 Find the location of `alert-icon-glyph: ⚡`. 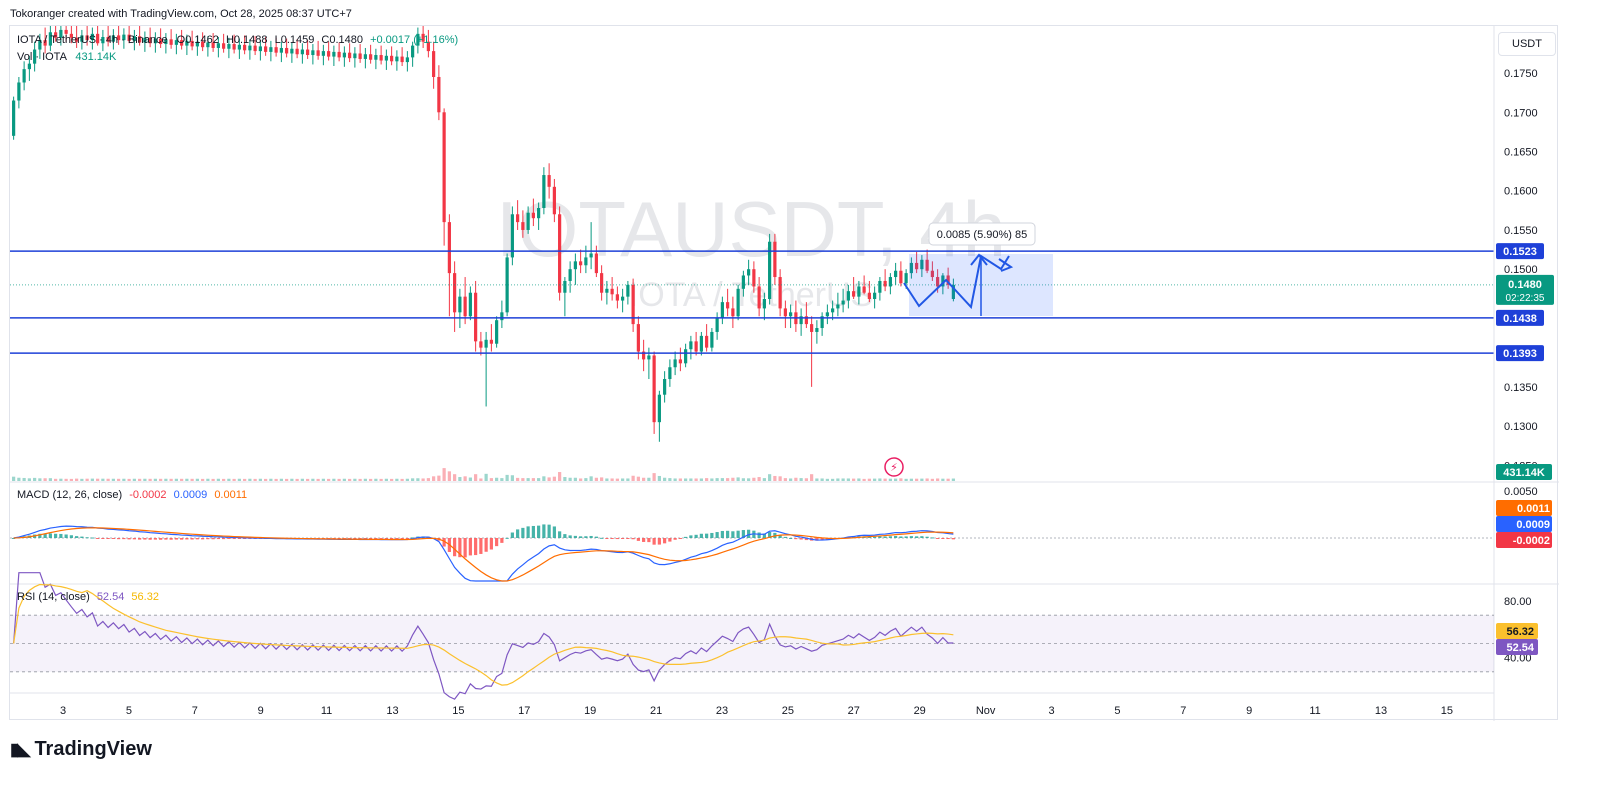

alert-icon-glyph: ⚡ is located at coordinates (894, 467).